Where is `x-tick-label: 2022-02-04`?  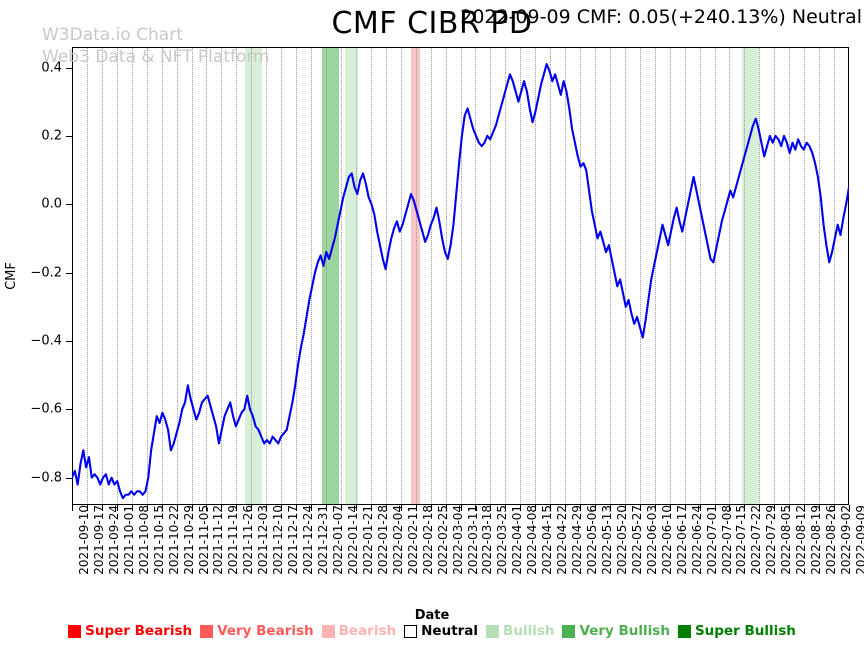 x-tick-label: 2022-02-04 is located at coordinates (397, 540).